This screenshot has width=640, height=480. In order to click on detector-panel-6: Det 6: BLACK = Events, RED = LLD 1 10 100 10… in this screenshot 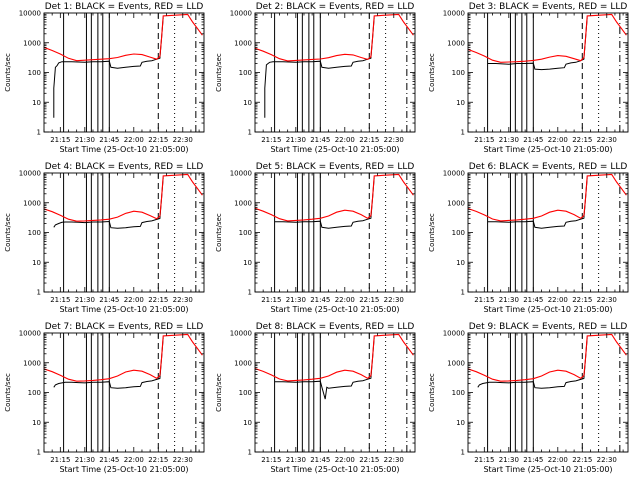, I will do `click(528, 238)`.